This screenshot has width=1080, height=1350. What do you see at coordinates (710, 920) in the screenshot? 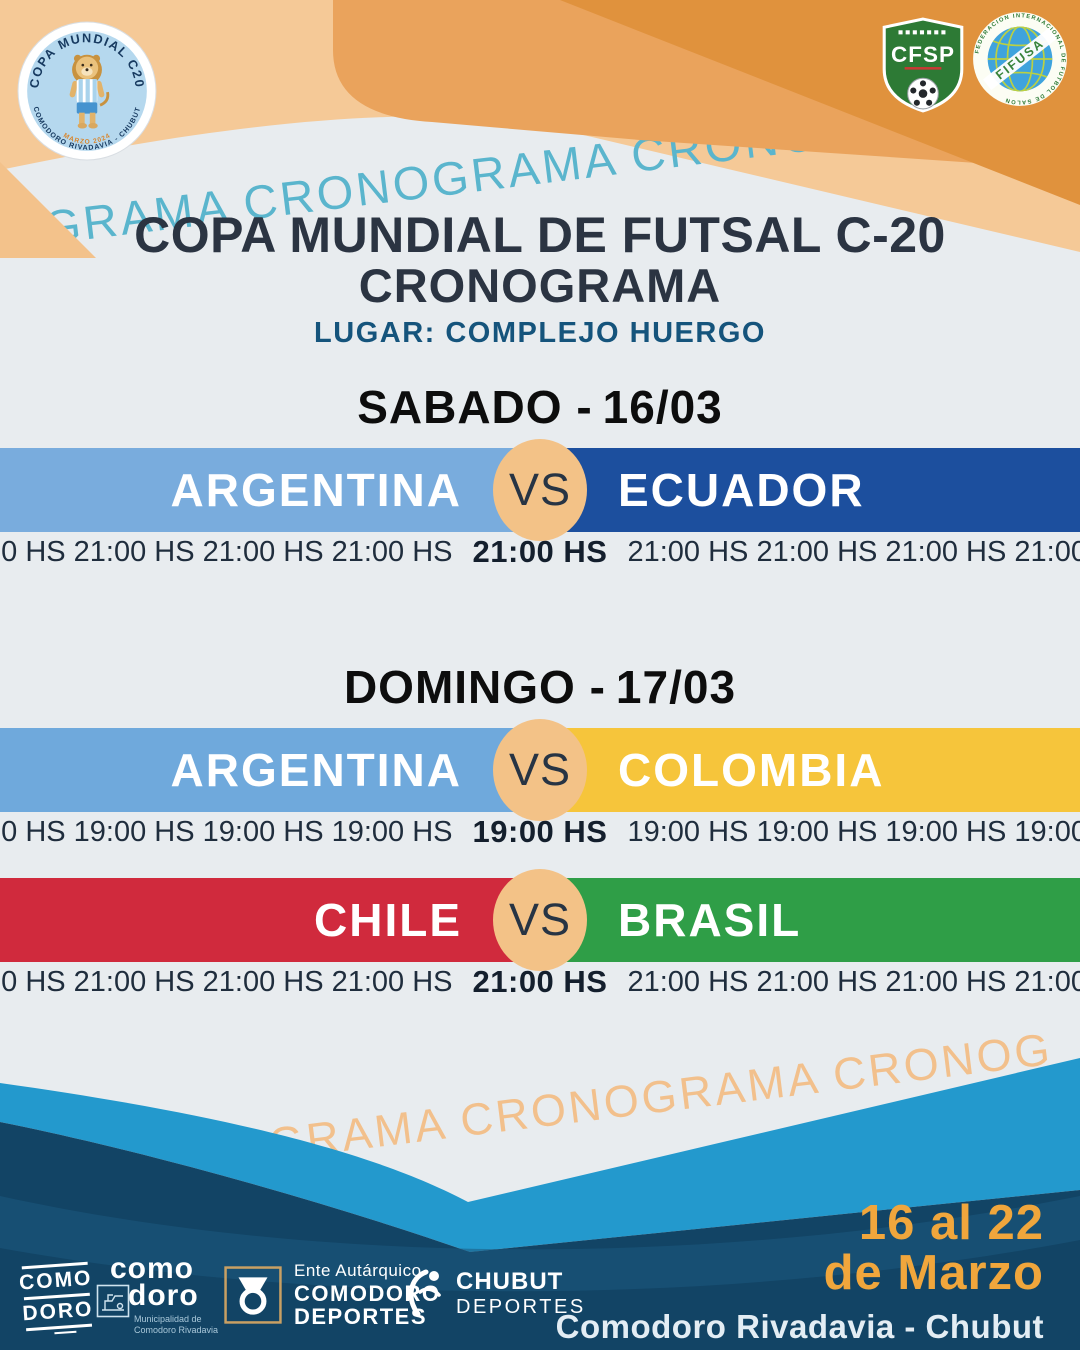
I see `away-team-name: BRASIL` at bounding box center [710, 920].